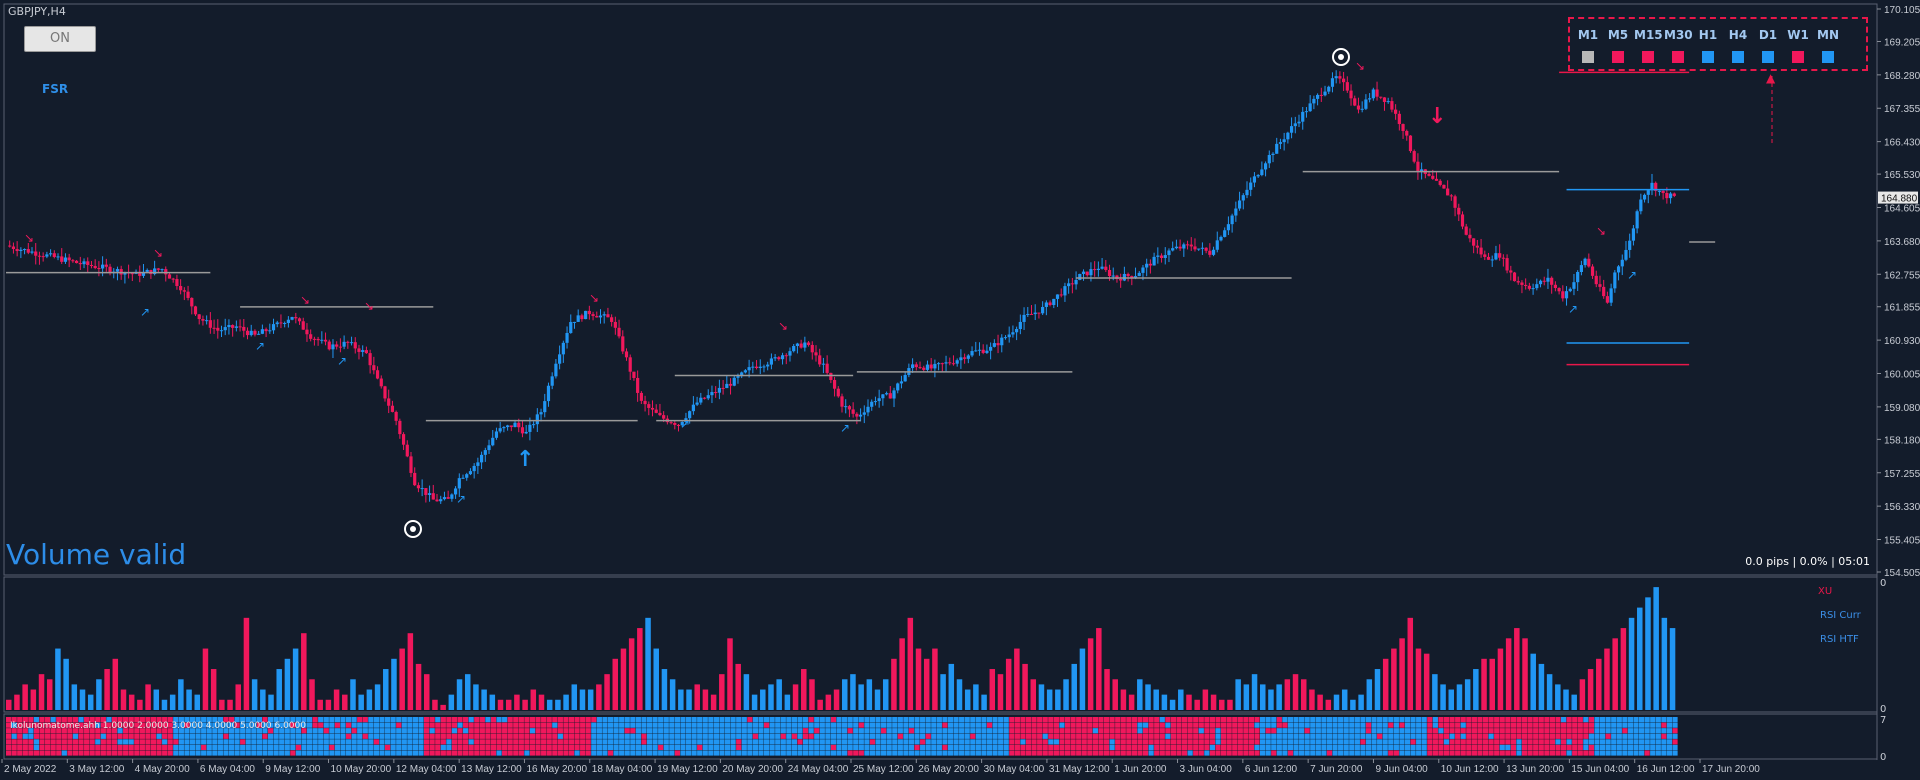 Image resolution: width=1920 pixels, height=780 pixels. Describe the element at coordinates (1883, 709) in the screenshot. I see `vol-scale-bottom: 0` at that location.